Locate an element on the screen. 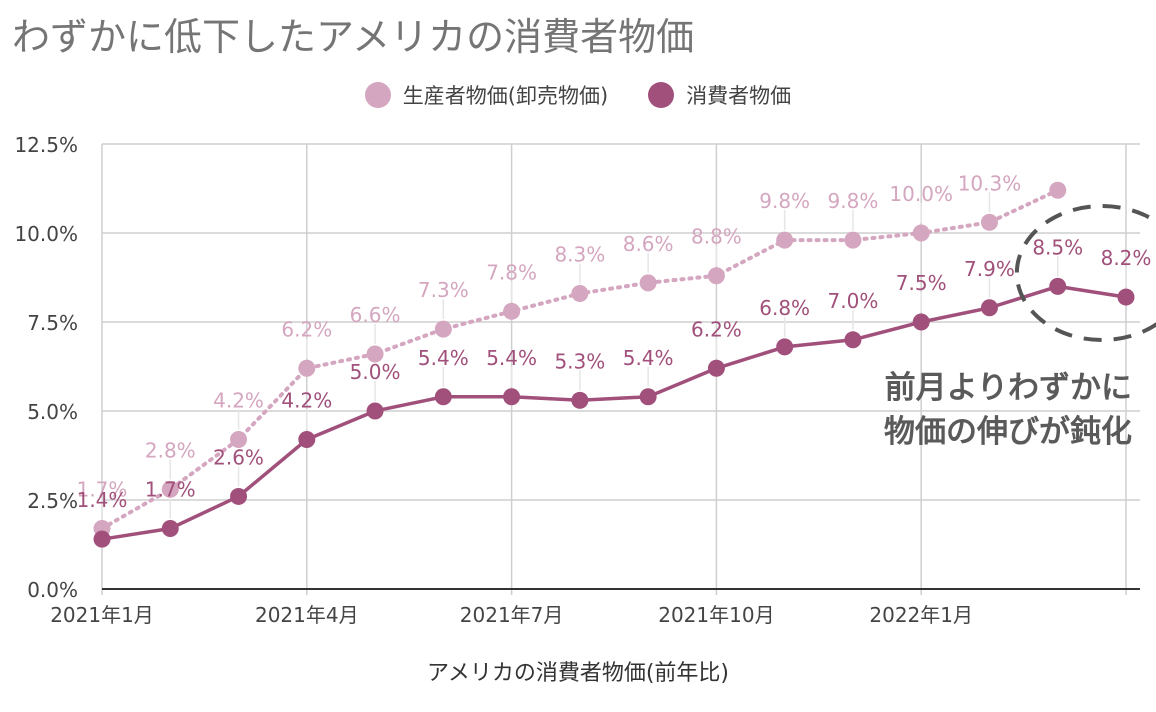 Image resolution: width=1156 pixels, height=712 pixels. legend-label-consumer-price: 消費者物価 is located at coordinates (739, 96).